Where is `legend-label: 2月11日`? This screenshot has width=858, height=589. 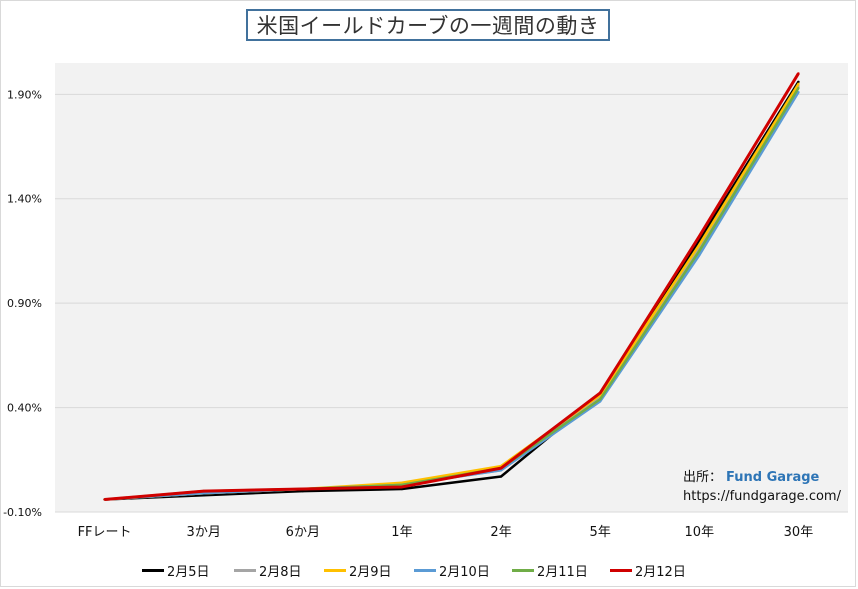 legend-label: 2月11日 is located at coordinates (562, 572).